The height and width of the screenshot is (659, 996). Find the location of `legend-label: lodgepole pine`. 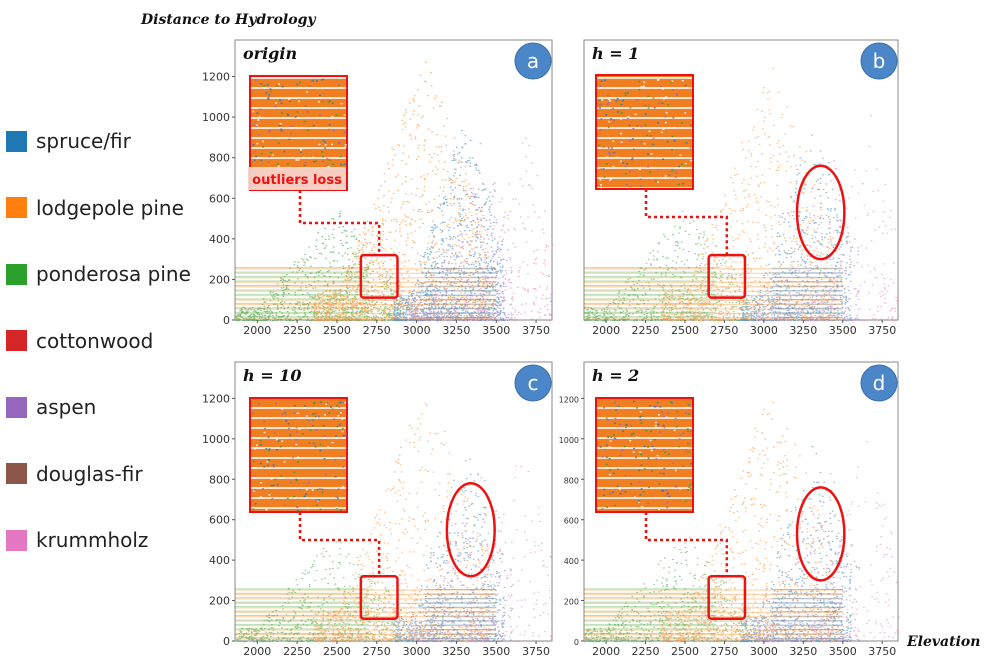

legend-label: lodgepole pine is located at coordinates (110, 207).